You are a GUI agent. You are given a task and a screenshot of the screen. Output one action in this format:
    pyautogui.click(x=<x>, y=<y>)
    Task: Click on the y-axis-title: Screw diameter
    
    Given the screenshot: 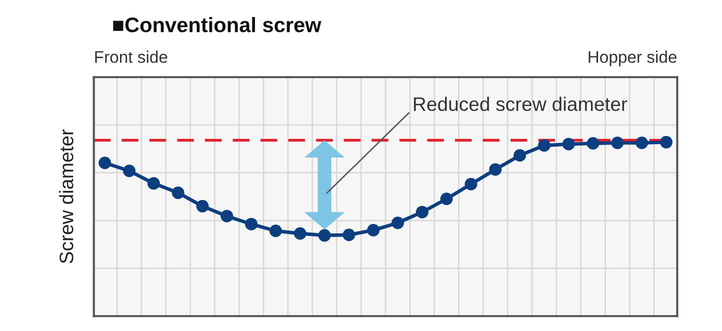 What is the action you would take?
    pyautogui.click(x=66, y=196)
    